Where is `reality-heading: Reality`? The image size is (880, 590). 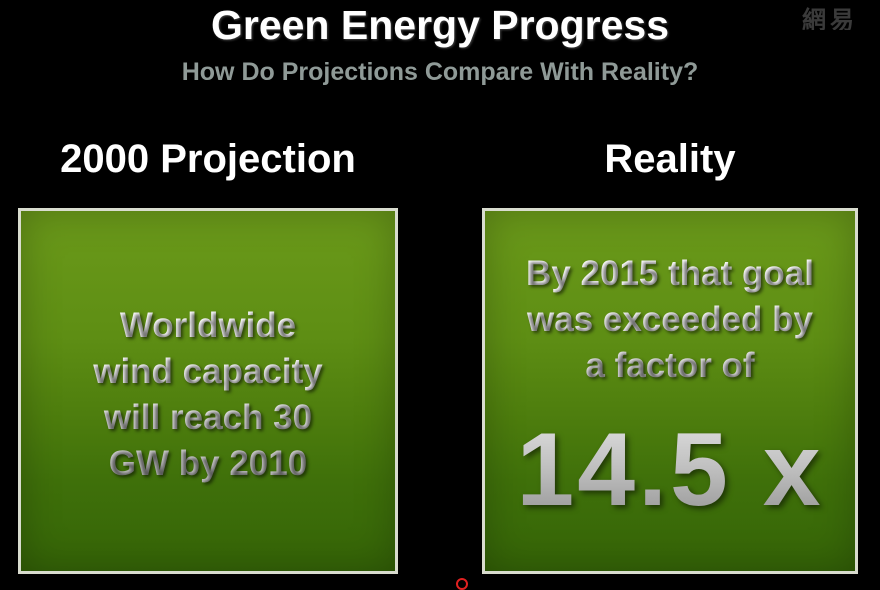
reality-heading: Reality is located at coordinates (670, 159).